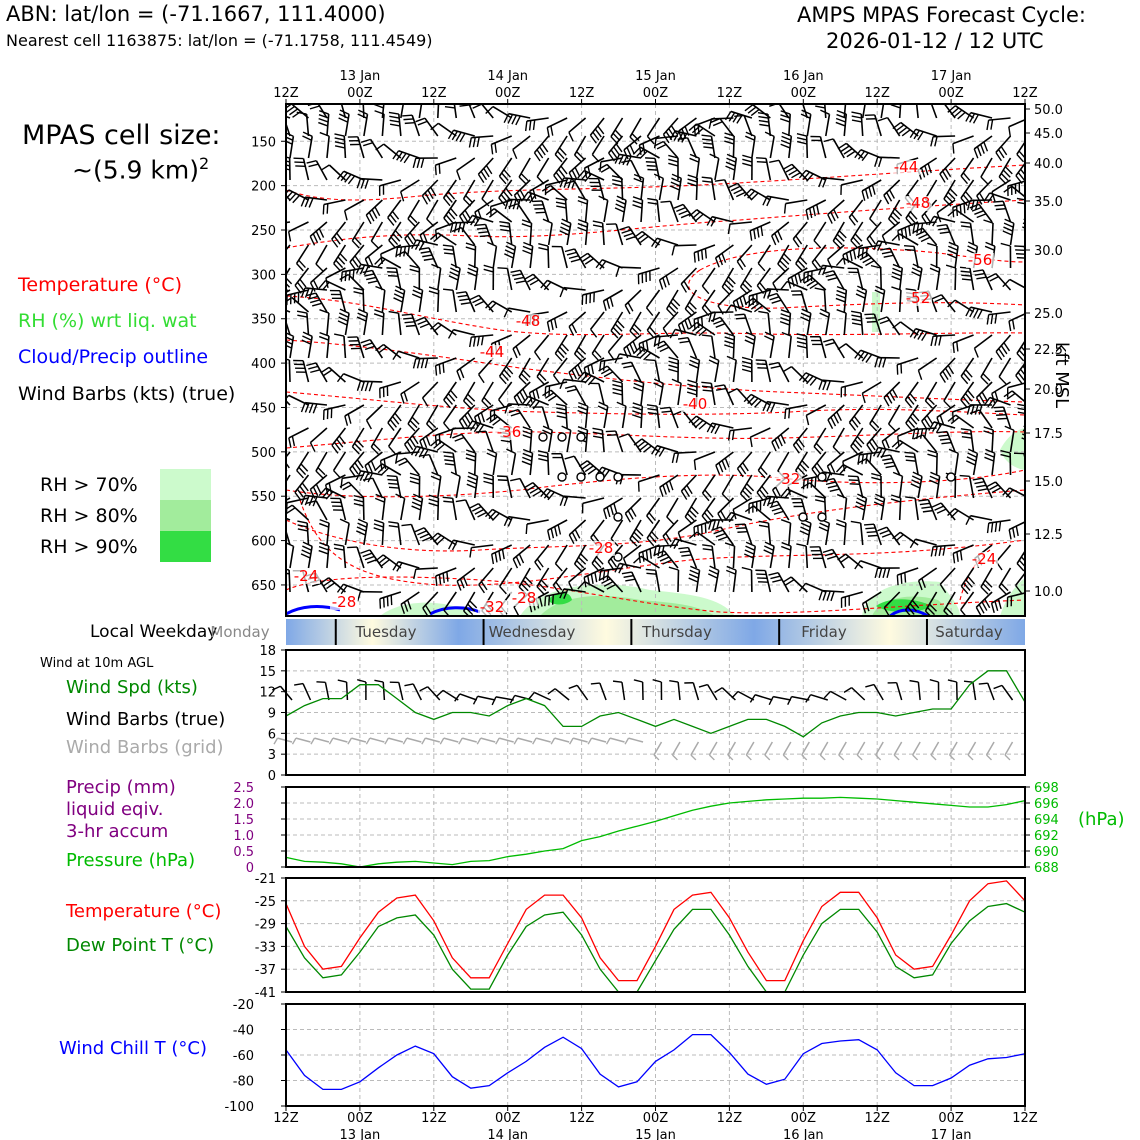  Describe the element at coordinates (89, 516) in the screenshot. I see `legend-rh80: RH > 80%` at that location.